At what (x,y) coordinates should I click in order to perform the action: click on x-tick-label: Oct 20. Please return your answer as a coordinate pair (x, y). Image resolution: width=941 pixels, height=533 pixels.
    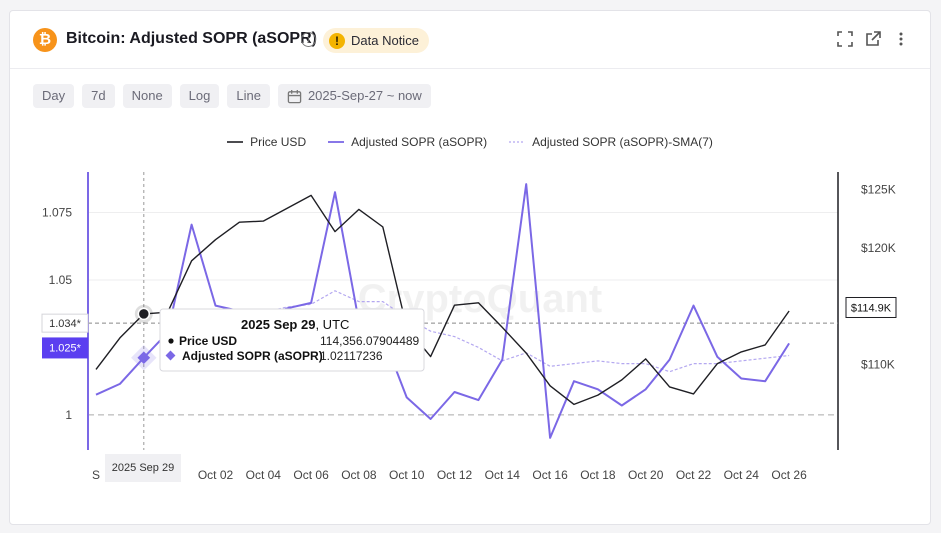
    Looking at the image, I should click on (646, 475).